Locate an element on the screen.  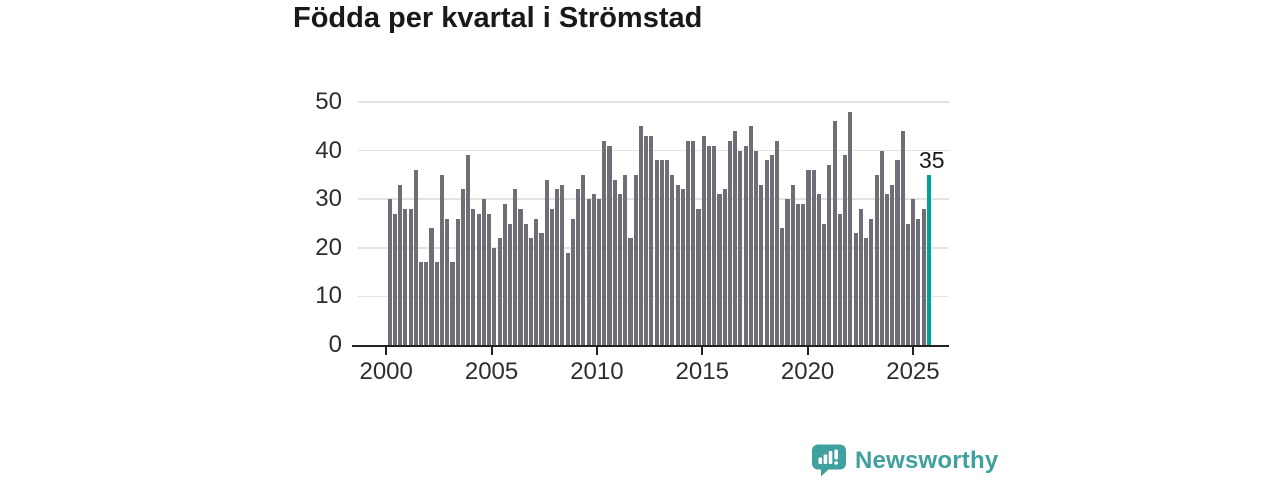
bar-2024-q2 is located at coordinates (897, 252).